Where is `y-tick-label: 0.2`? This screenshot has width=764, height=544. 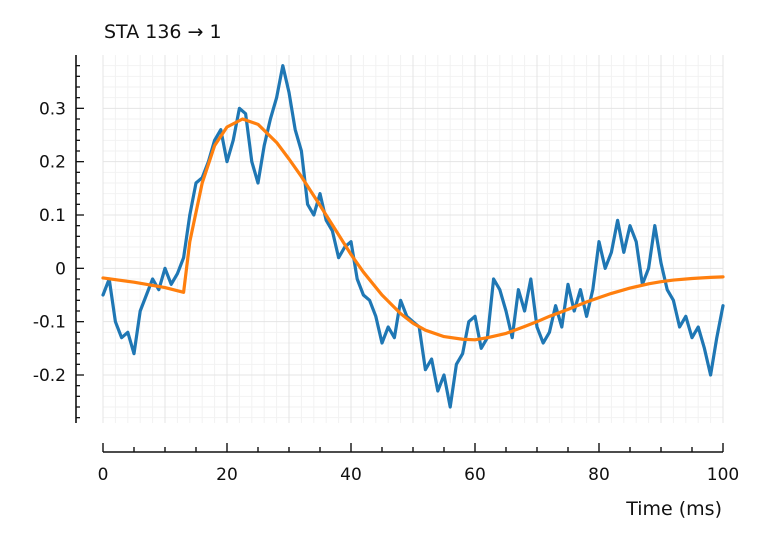 y-tick-label: 0.2 is located at coordinates (52, 163).